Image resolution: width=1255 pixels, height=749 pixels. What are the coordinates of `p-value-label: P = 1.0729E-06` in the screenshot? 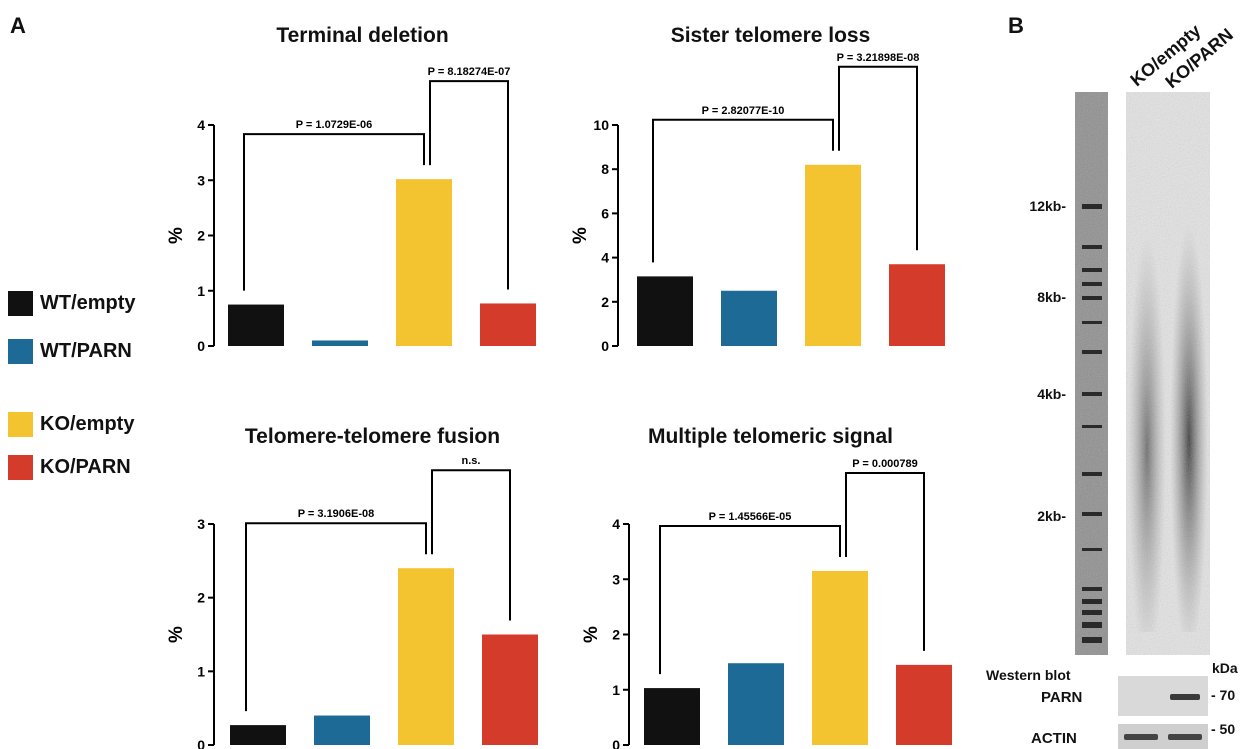 It's located at (334, 125).